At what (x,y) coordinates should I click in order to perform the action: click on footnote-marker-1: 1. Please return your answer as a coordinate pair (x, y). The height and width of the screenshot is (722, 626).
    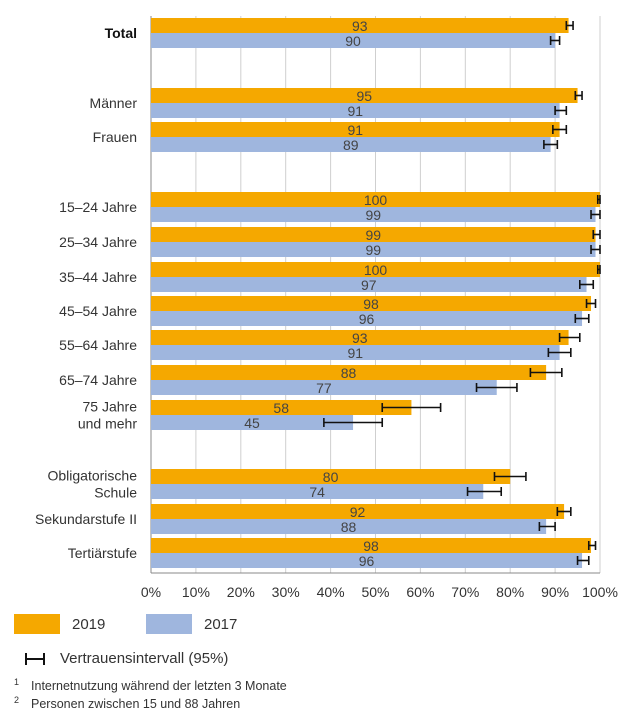
    Looking at the image, I should click on (17, 682).